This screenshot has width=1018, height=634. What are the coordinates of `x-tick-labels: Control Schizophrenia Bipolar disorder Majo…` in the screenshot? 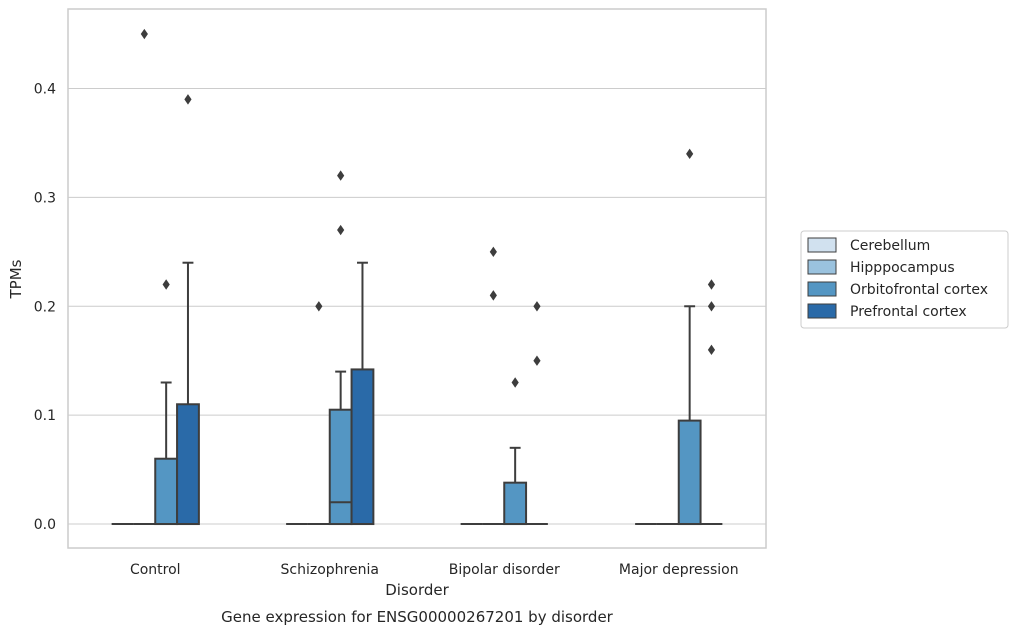 It's located at (434, 570).